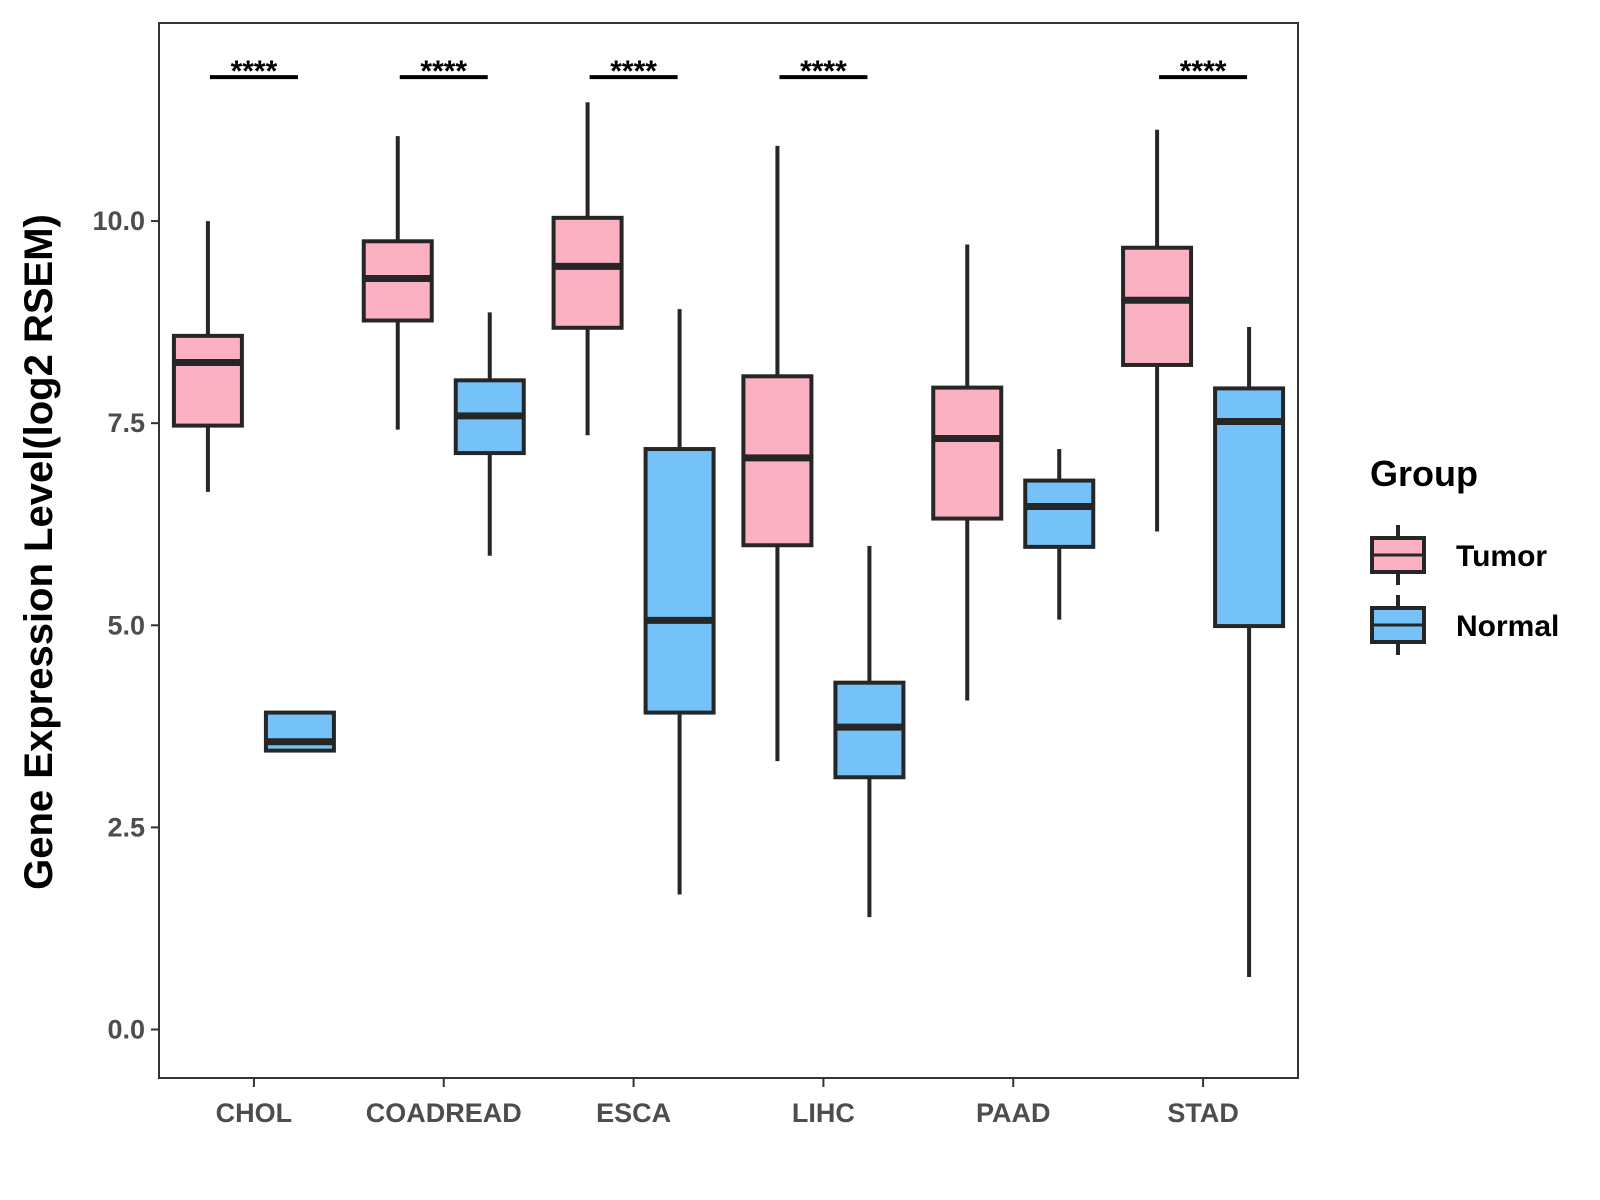 The width and height of the screenshot is (1600, 1200). What do you see at coordinates (728, 71) in the screenshot?
I see `significance-group: **** **** **** **** ****` at bounding box center [728, 71].